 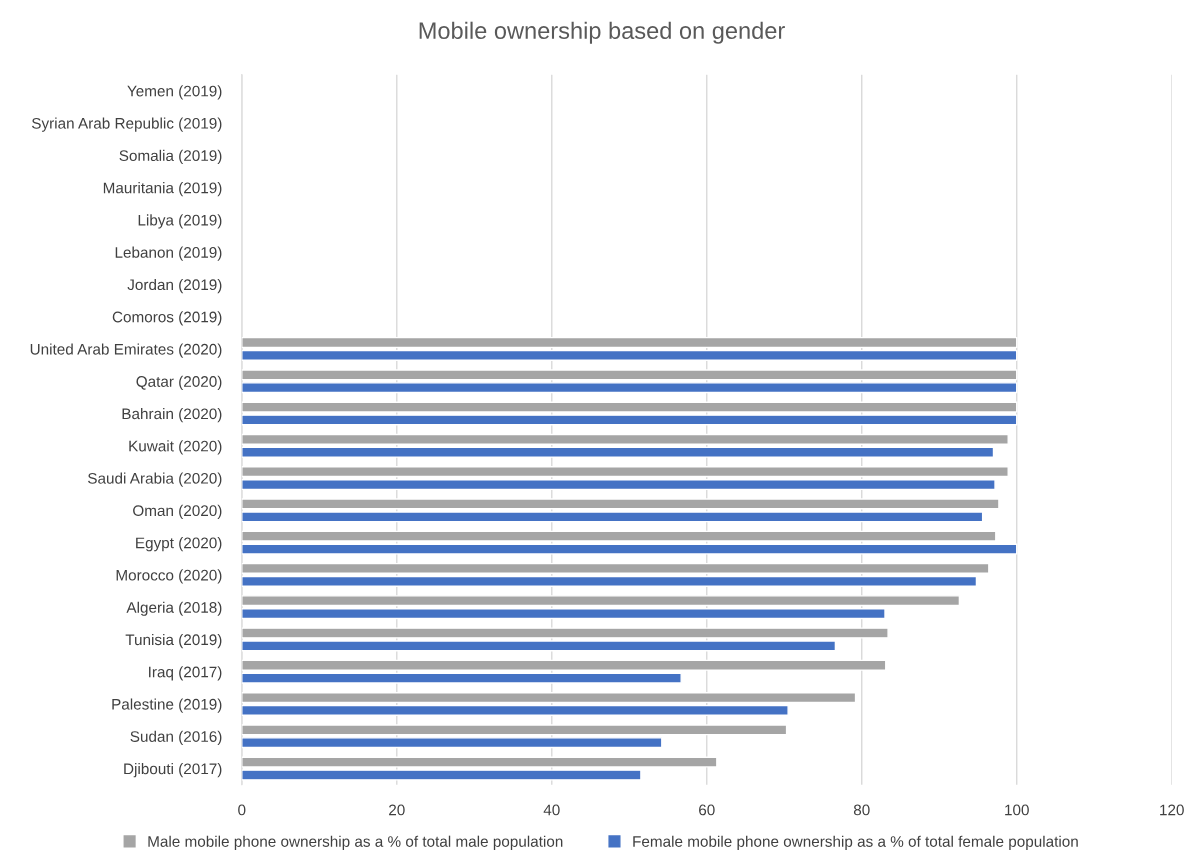 I want to click on y-tick-label: Tunisia (2019), so click(x=173, y=641).